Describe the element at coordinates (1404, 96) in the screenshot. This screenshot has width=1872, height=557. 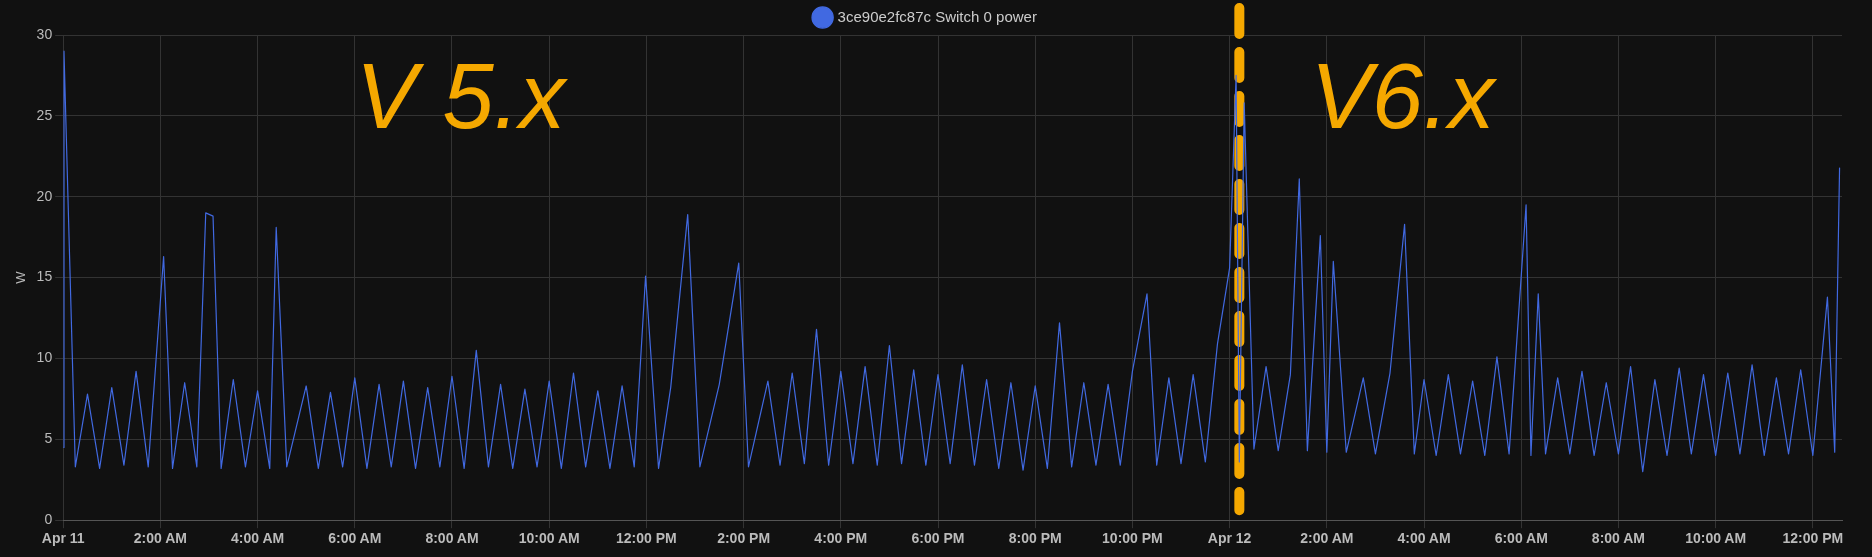
I see `annotation: V6.x` at that location.